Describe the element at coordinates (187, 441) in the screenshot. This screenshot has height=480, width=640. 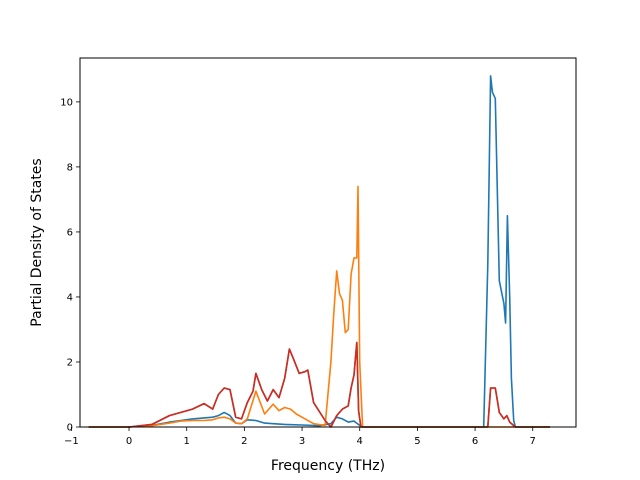
I see `x-tick-label: 1` at that location.